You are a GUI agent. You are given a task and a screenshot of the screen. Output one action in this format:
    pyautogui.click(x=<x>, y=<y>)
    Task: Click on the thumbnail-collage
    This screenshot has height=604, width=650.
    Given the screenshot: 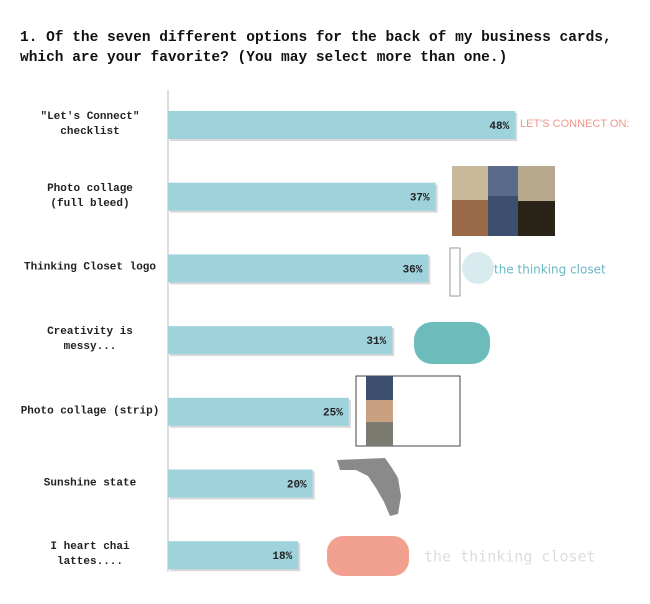 What is the action you would take?
    pyautogui.click(x=503, y=201)
    